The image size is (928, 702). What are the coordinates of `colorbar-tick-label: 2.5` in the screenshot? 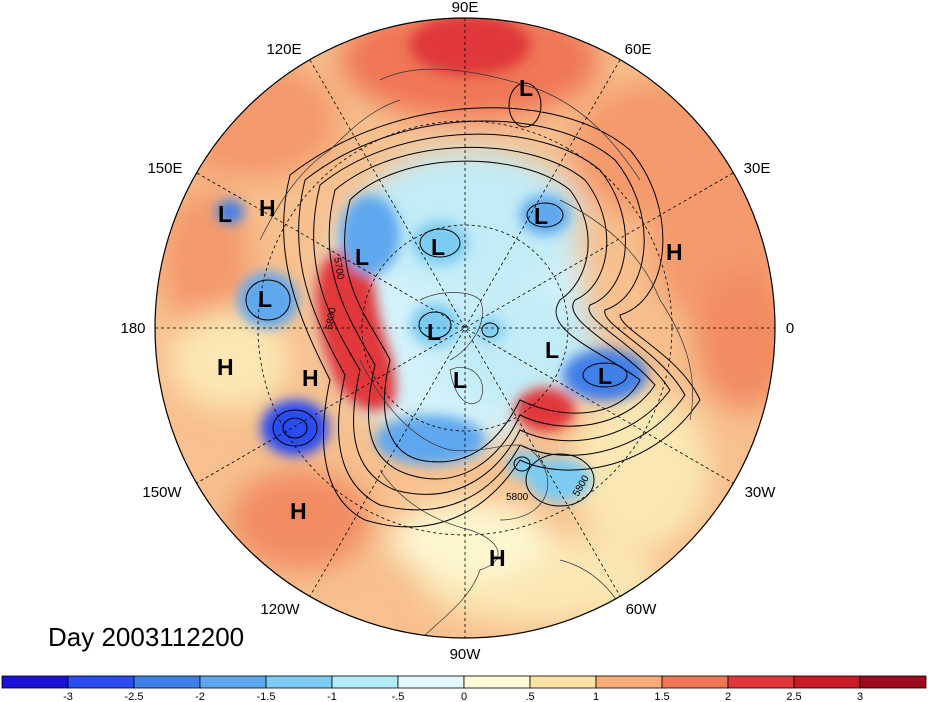 It's located at (793, 696).